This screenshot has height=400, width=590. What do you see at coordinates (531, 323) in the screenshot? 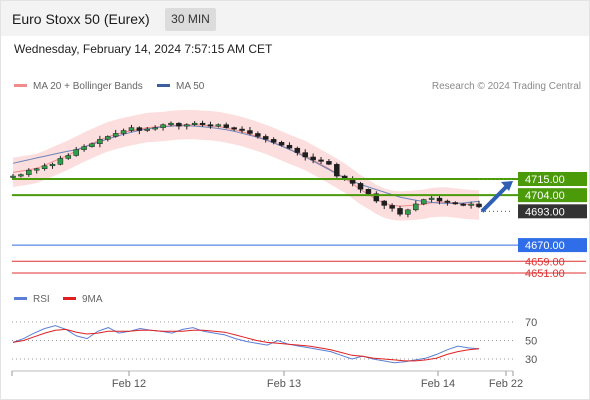
I see `rsi-tick-label: 70` at bounding box center [531, 323].